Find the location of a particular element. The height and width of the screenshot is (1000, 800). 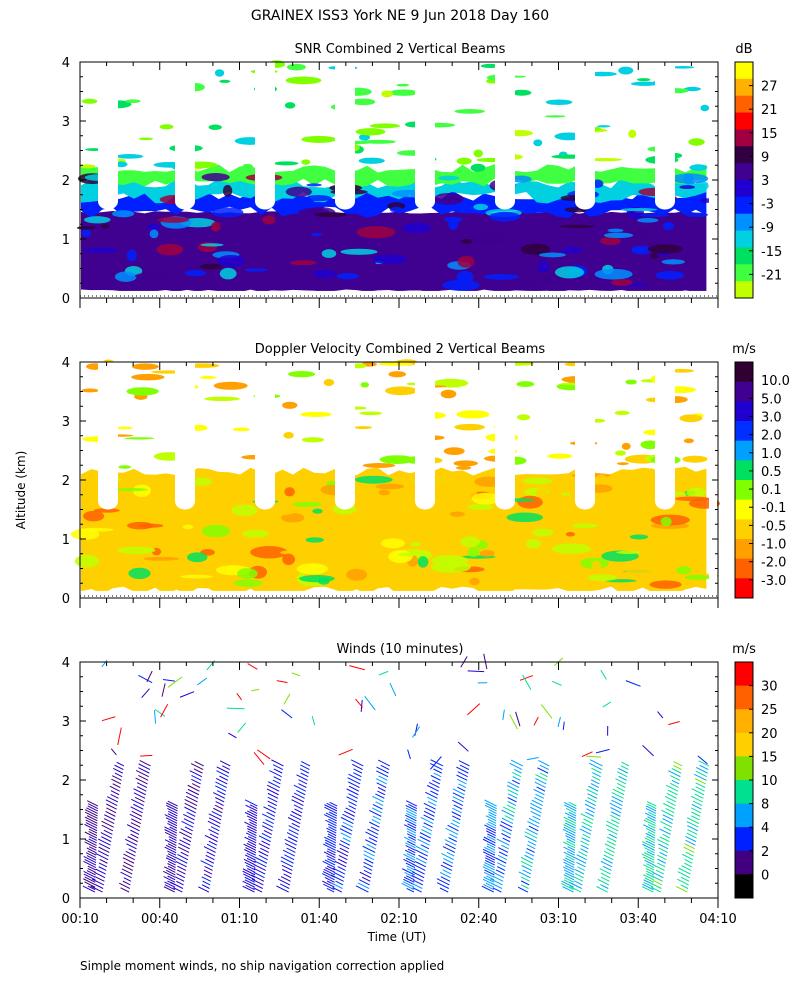

colorbar-label: 5.0 is located at coordinates (771, 399).